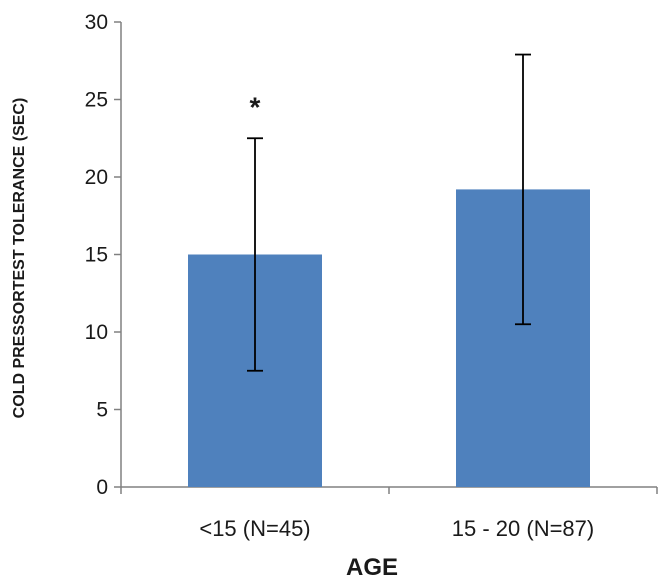  I want to click on x-axis-title: AGE, so click(372, 566).